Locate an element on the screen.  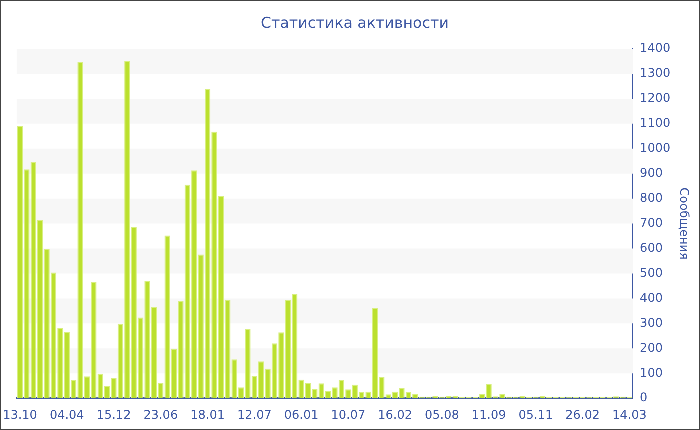
chart-title: Статистика активности is located at coordinates (355, 23).